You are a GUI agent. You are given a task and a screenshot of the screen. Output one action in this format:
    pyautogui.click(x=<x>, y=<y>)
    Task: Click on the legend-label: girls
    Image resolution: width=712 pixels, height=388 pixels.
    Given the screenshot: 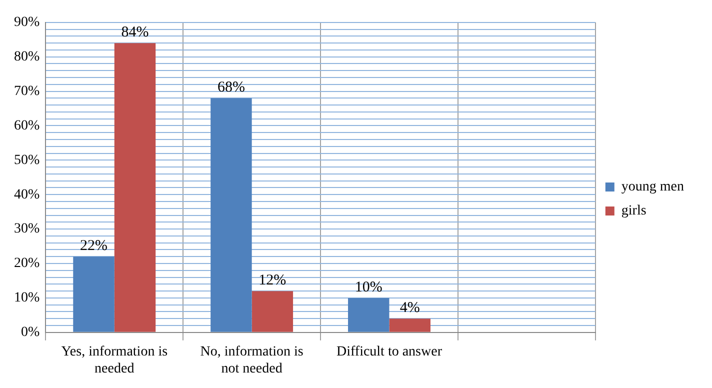 What is the action you would take?
    pyautogui.click(x=633, y=211)
    